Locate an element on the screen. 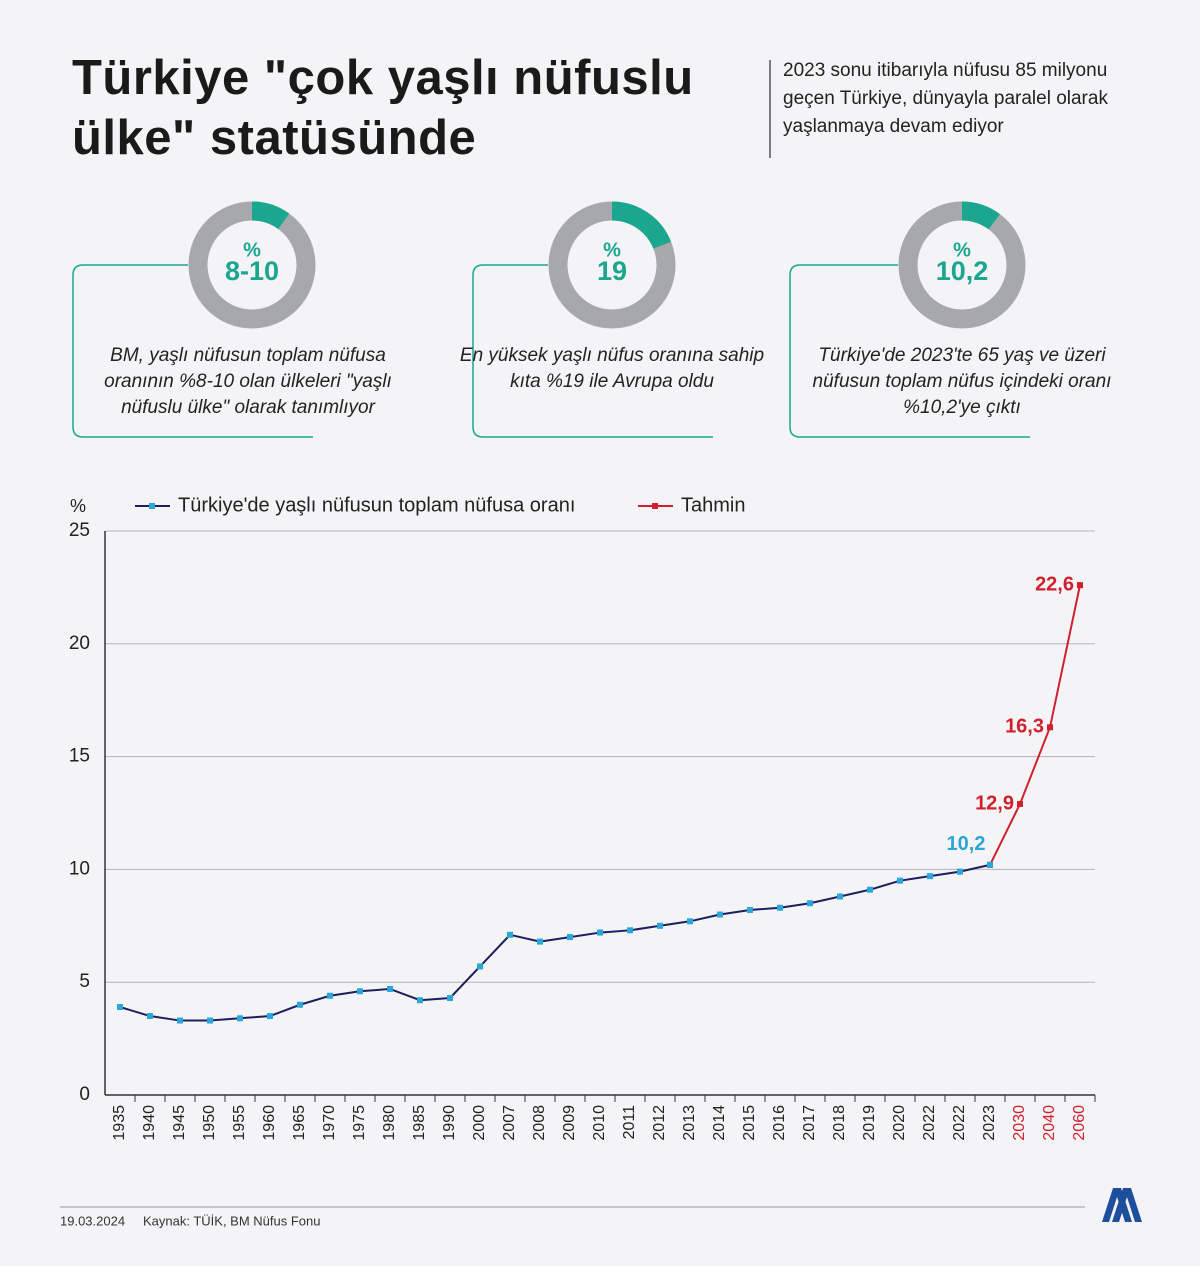  y-tick-label: 10 is located at coordinates (79, 868).